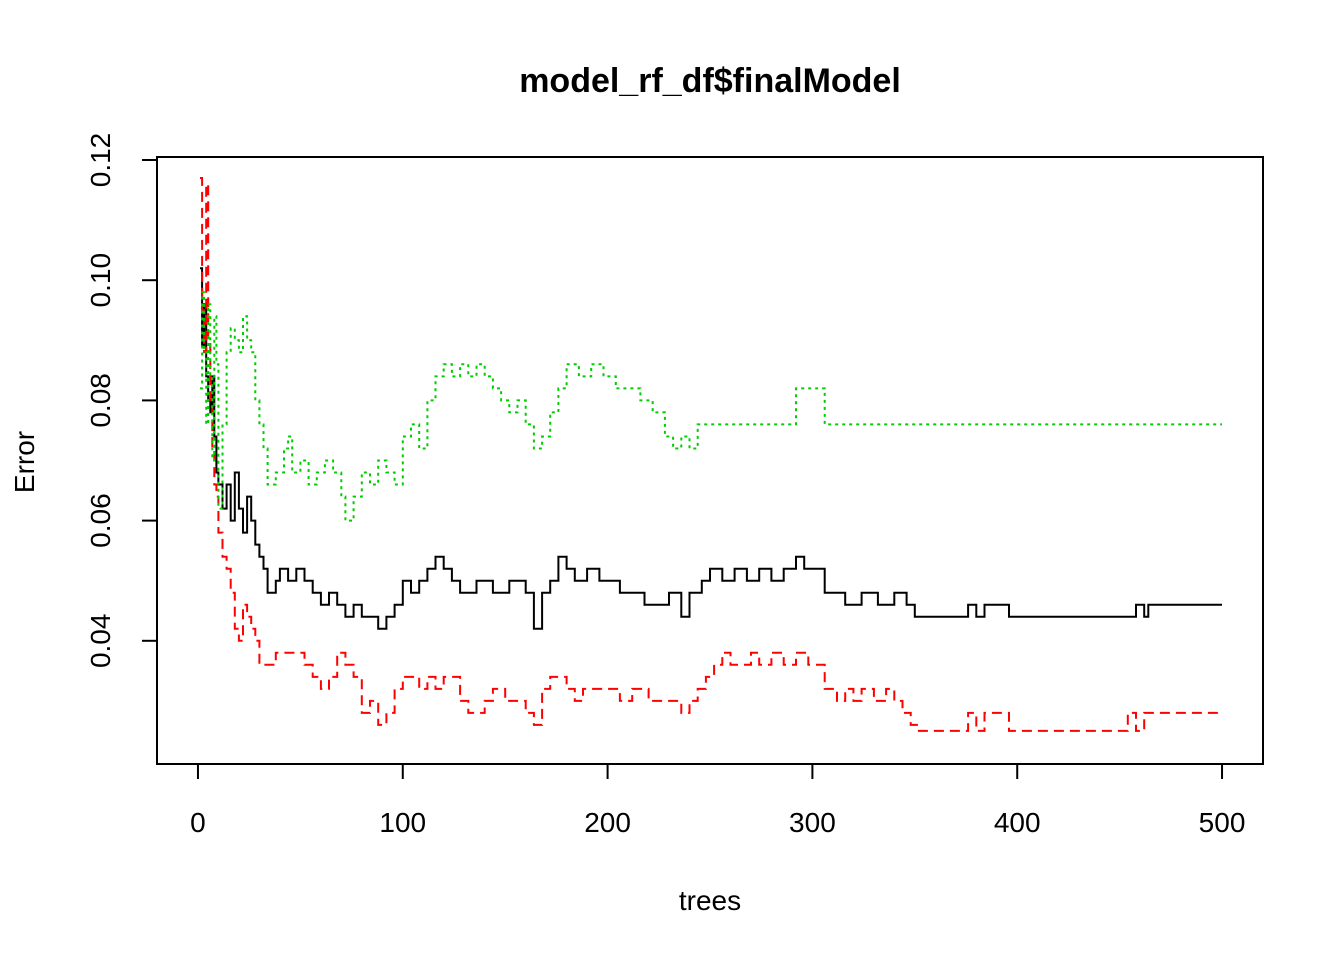 This screenshot has width=1344, height=960. What do you see at coordinates (607, 822) in the screenshot?
I see `x-tick-label: 200` at bounding box center [607, 822].